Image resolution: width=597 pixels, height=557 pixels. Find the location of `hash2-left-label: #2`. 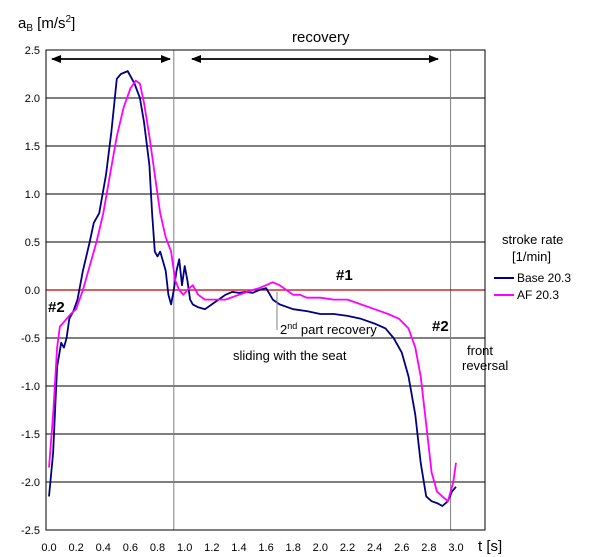

hash2-left-label: #2 is located at coordinates (56, 307).